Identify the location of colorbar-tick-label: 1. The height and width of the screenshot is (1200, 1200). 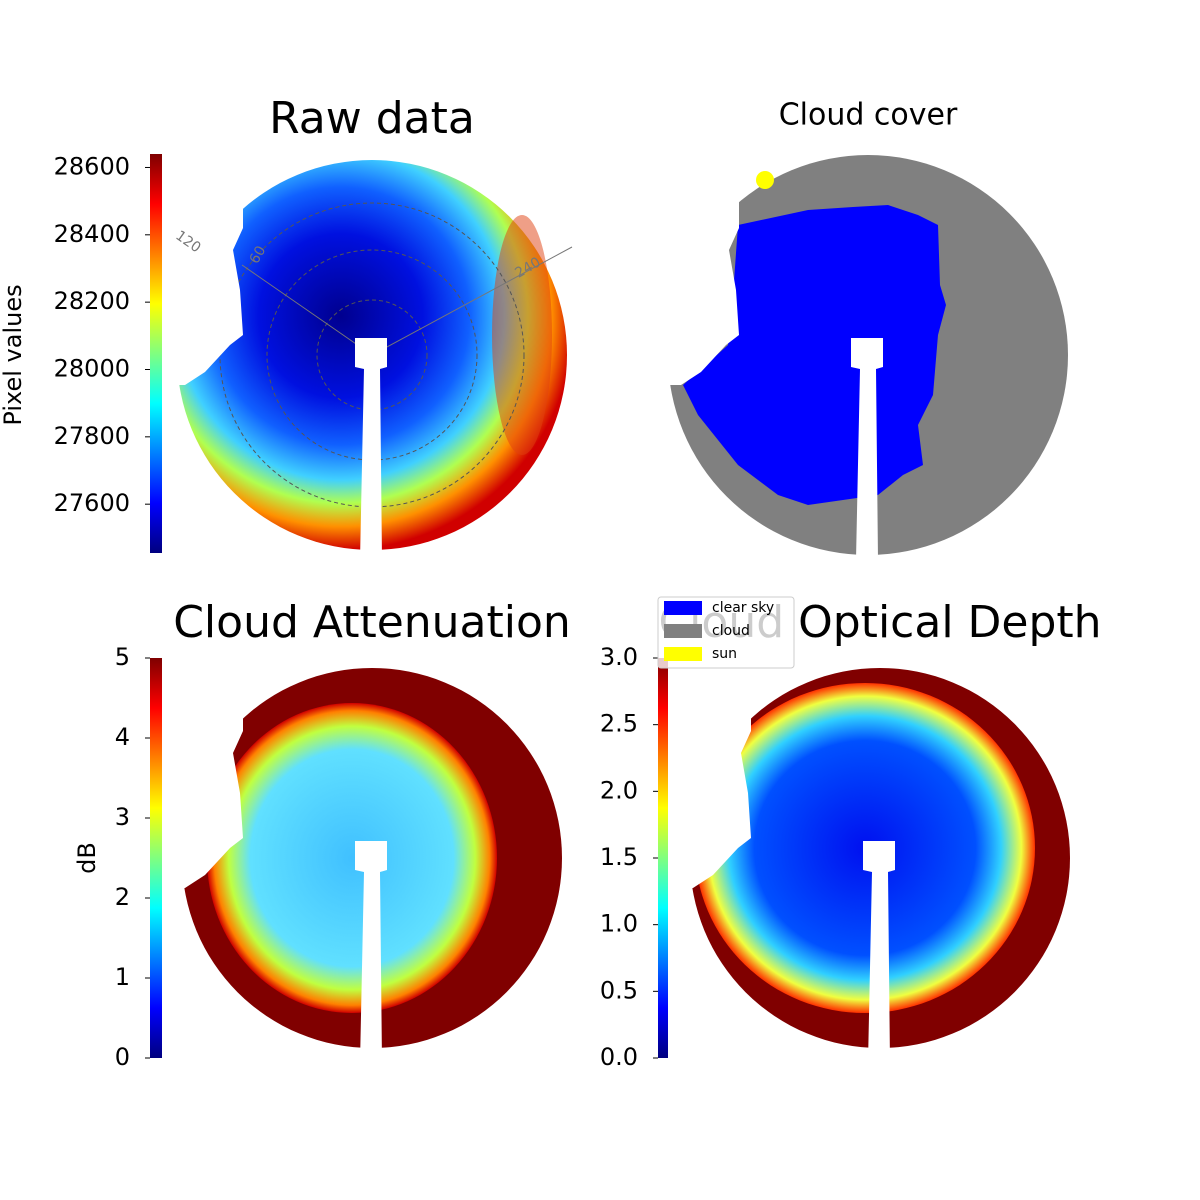
(122, 977).